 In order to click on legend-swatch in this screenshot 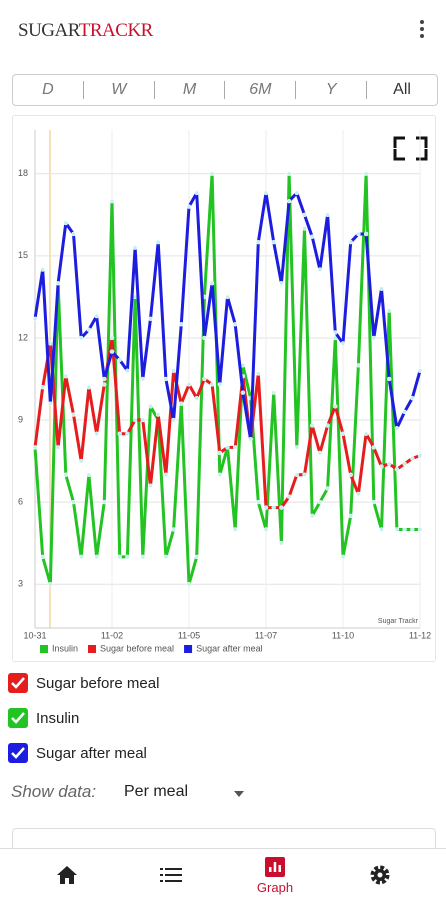, I will do `click(188, 649)`.